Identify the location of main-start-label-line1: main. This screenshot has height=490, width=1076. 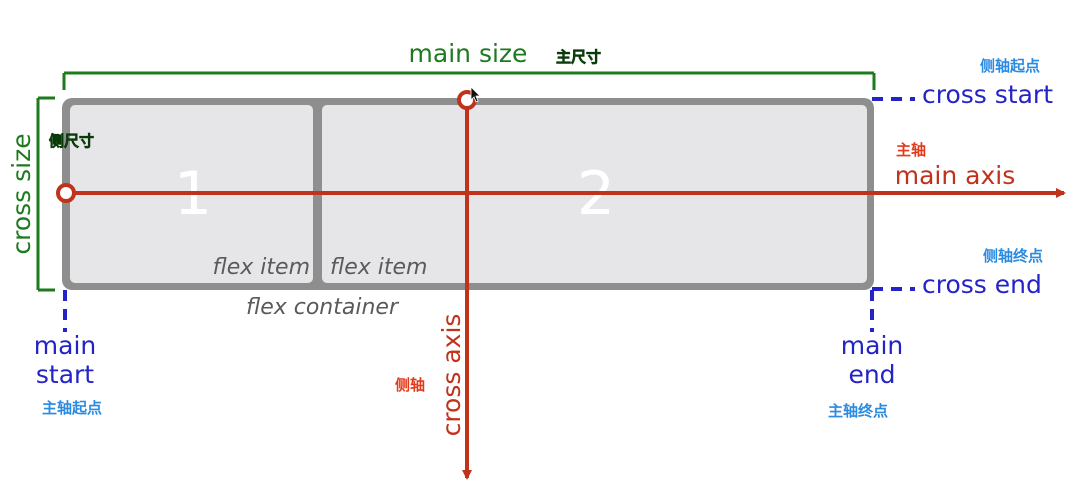
(65, 345).